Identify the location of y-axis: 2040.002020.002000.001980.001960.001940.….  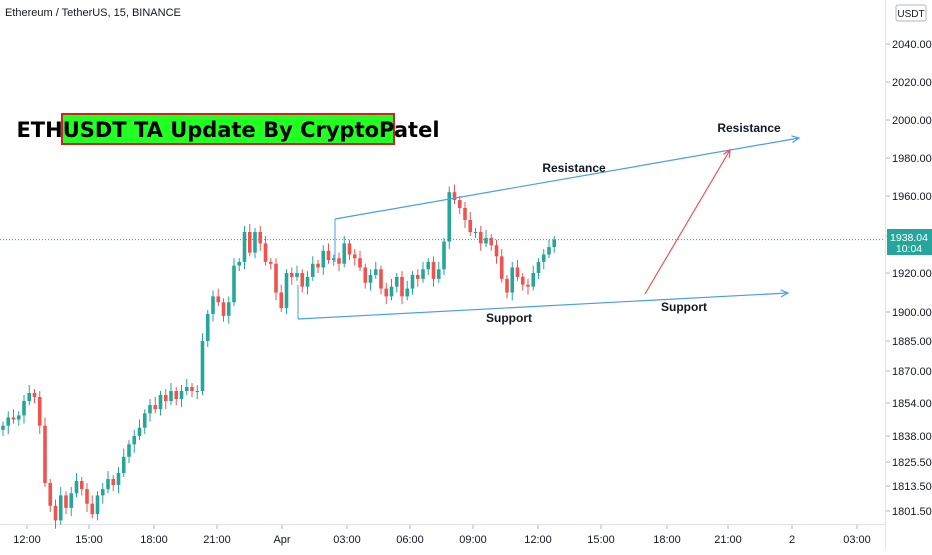
(909, 278).